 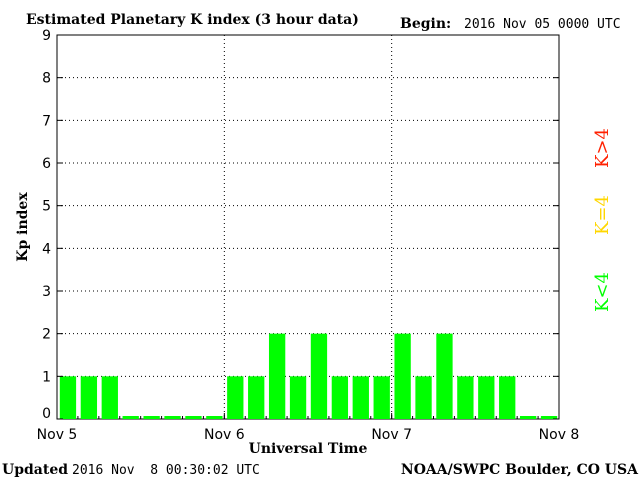 What do you see at coordinates (391, 435) in the screenshot?
I see `x-tick-label: Nov 7` at bounding box center [391, 435].